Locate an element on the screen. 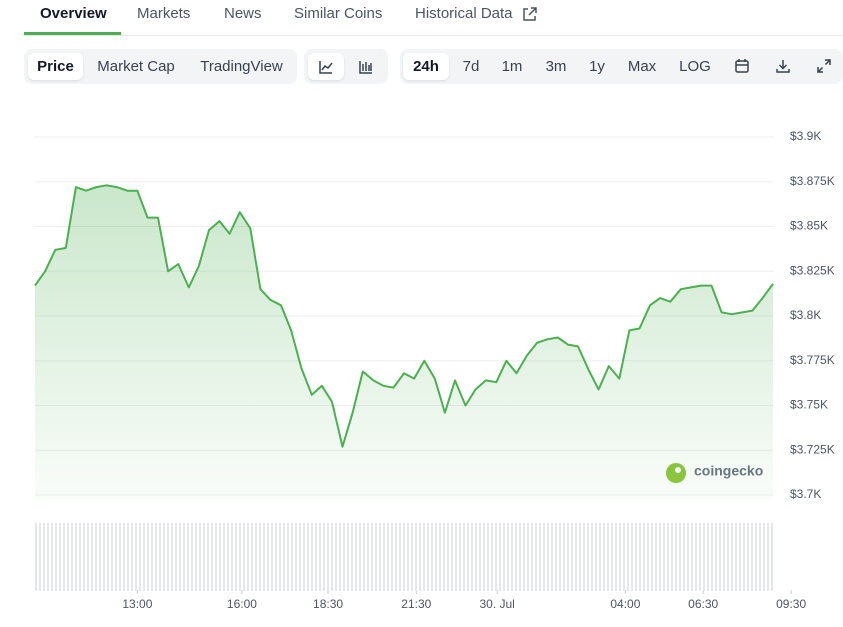 This screenshot has height=627, width=843. range-button: Max is located at coordinates (642, 66).